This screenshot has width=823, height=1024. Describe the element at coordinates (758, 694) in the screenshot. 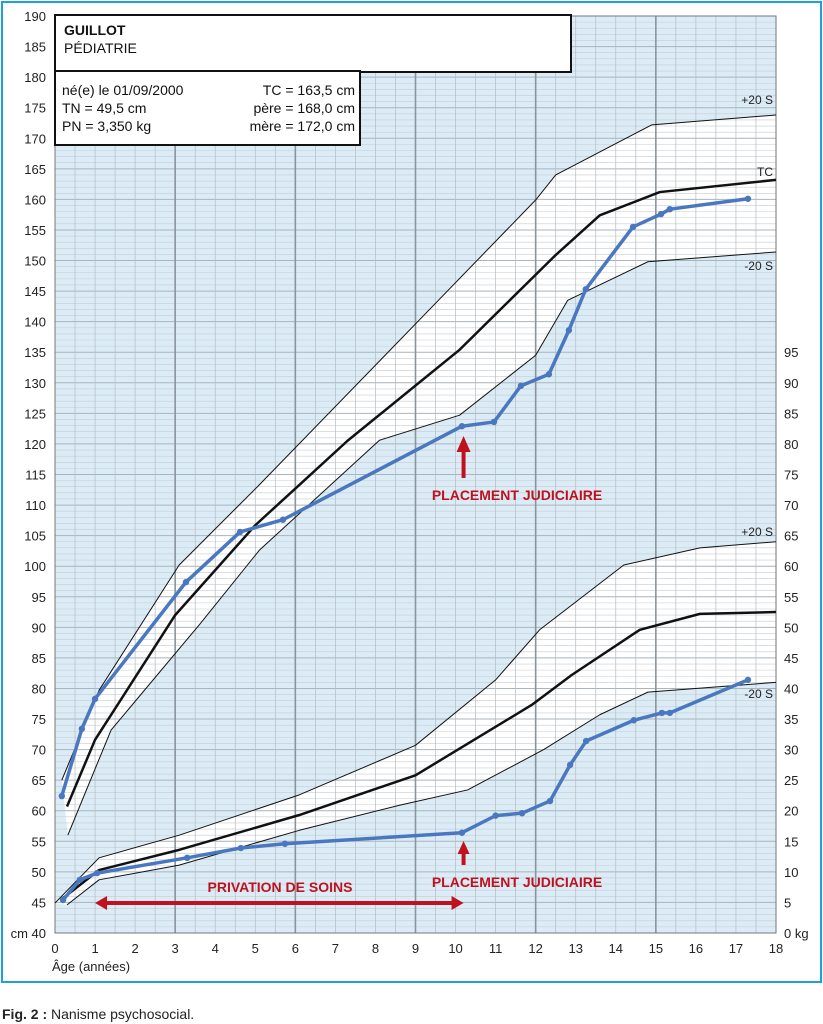

I see `weight-minus-label: -20 S` at that location.